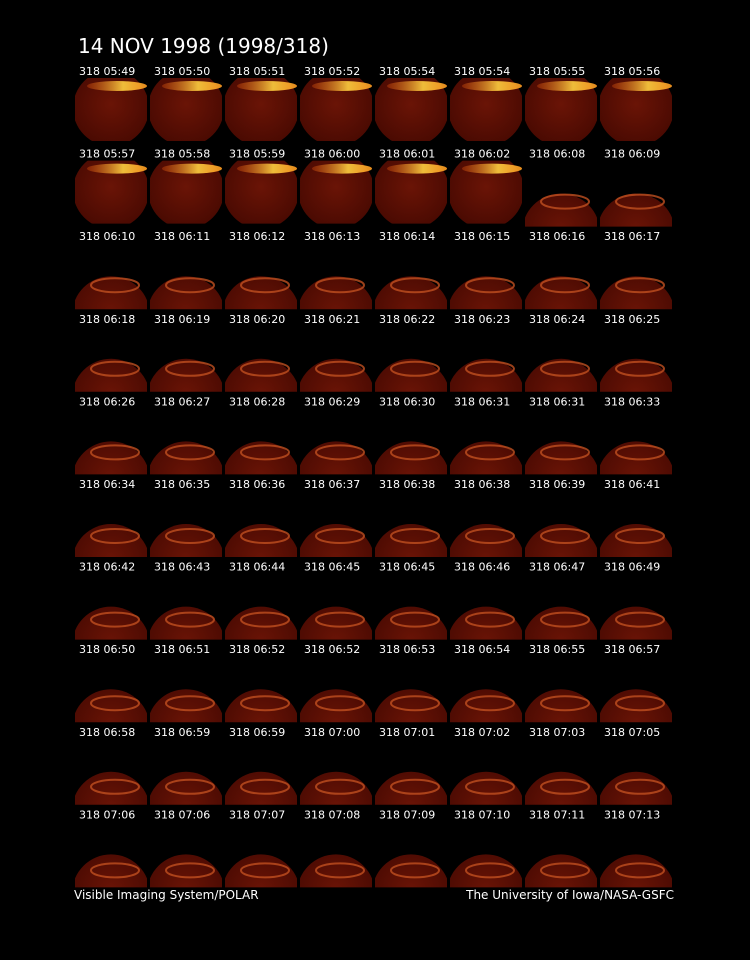 The height and width of the screenshot is (960, 750). What do you see at coordinates (257, 567) in the screenshot?
I see `frame-label: 318 06:44` at bounding box center [257, 567].